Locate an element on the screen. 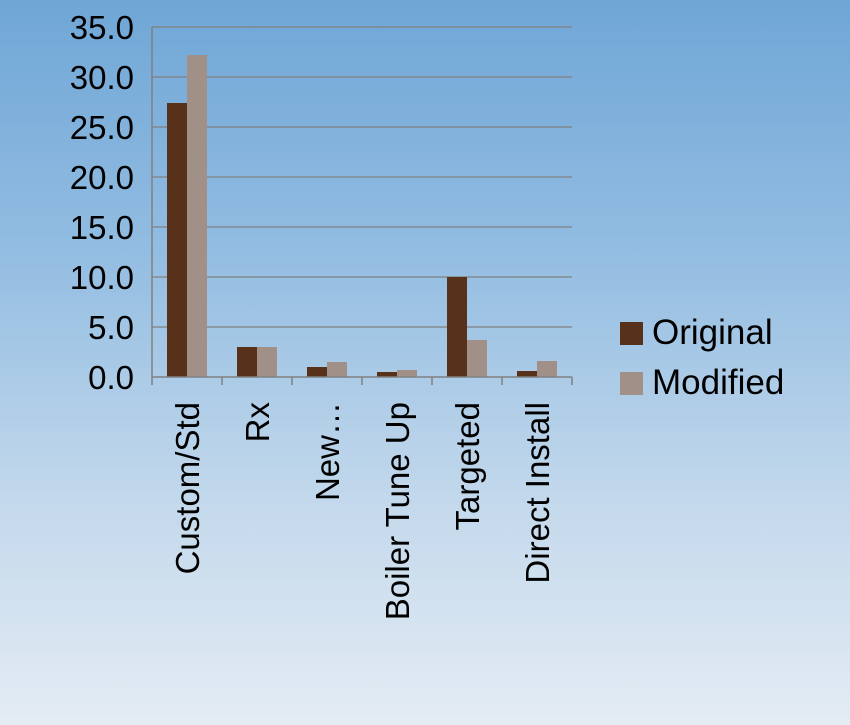 This screenshot has width=850, height=725. legend: Original Modified is located at coordinates (702, 358).